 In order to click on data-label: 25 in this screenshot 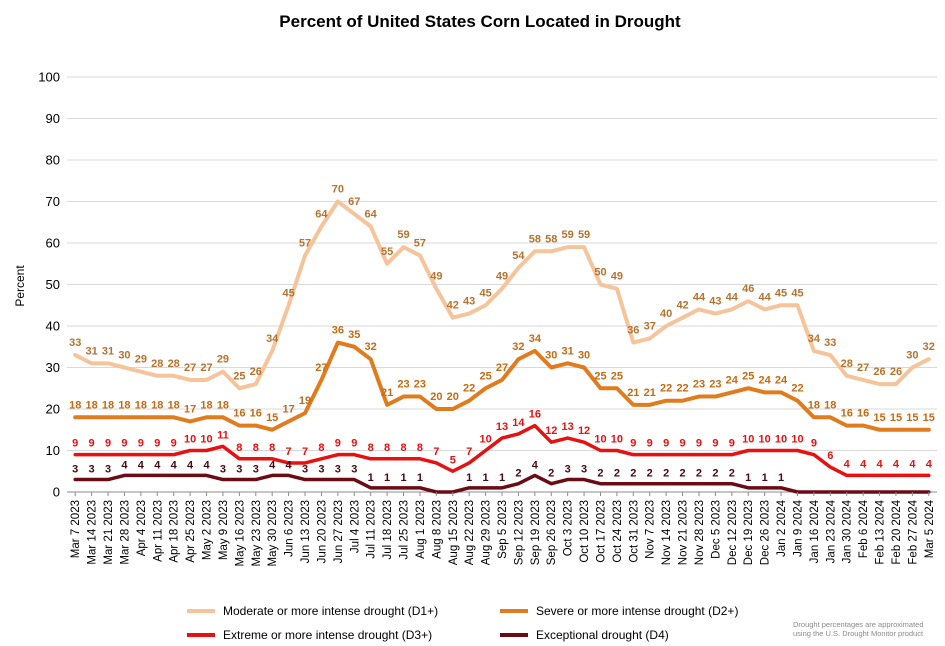, I will do `click(600, 376)`.